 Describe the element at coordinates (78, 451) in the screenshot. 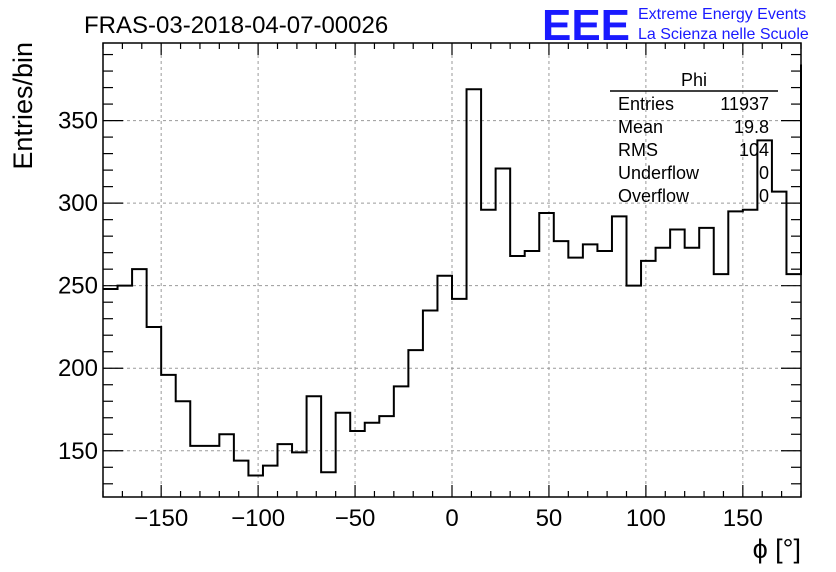

I see `y-tick-label: 150` at that location.